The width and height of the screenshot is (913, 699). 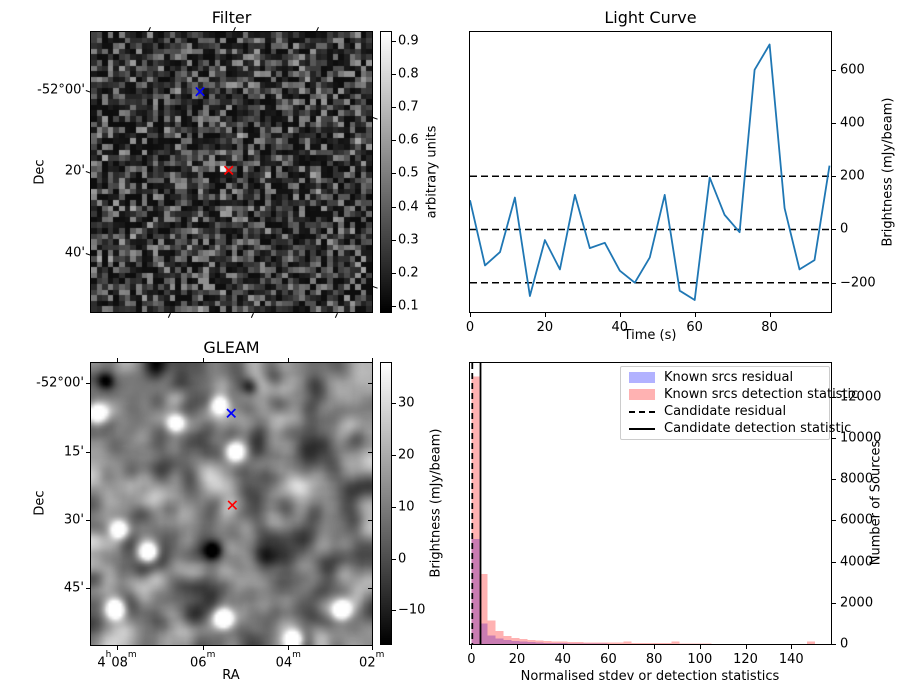 What do you see at coordinates (432, 172) in the screenshot?
I see `filter-colorbar-label: arbitrary units` at bounding box center [432, 172].